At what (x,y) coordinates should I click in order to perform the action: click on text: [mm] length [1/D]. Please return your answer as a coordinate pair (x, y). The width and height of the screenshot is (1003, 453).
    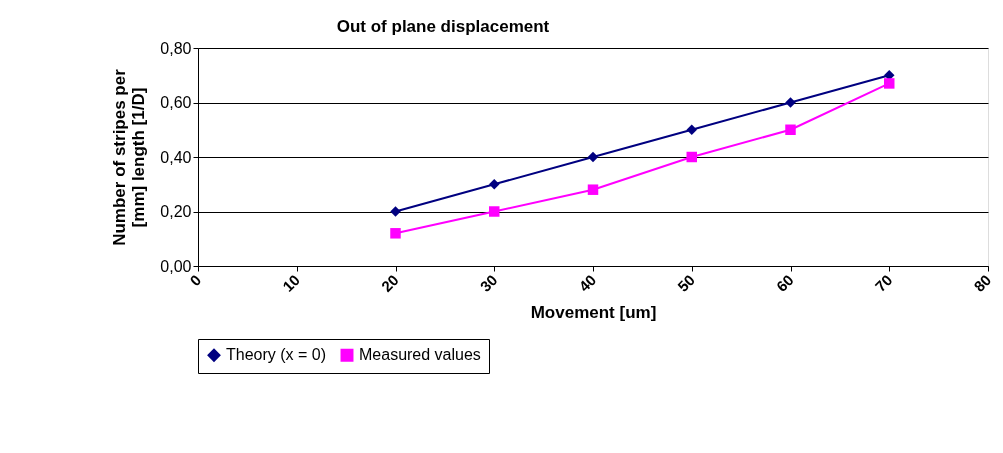
    Looking at the image, I should click on (139, 157).